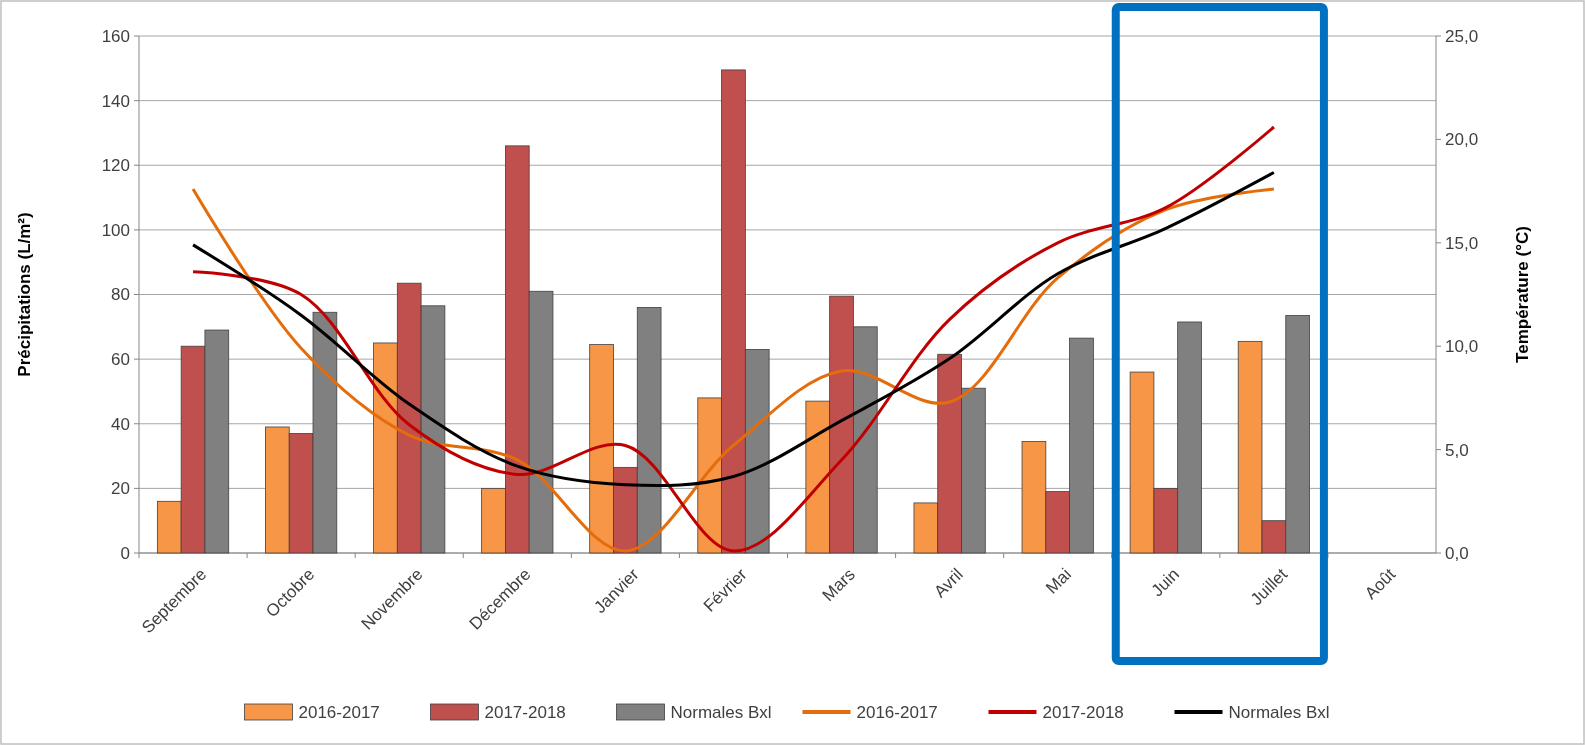  I want to click on y2-tick-label: 15,0, so click(1462, 243).